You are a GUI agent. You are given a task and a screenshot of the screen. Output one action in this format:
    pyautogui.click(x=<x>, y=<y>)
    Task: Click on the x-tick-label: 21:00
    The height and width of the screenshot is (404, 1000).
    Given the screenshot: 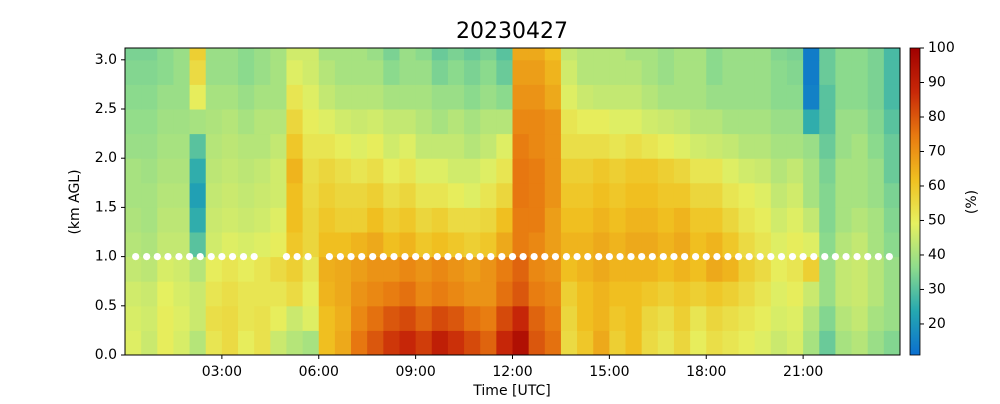 What is the action you would take?
    pyautogui.click(x=803, y=372)
    